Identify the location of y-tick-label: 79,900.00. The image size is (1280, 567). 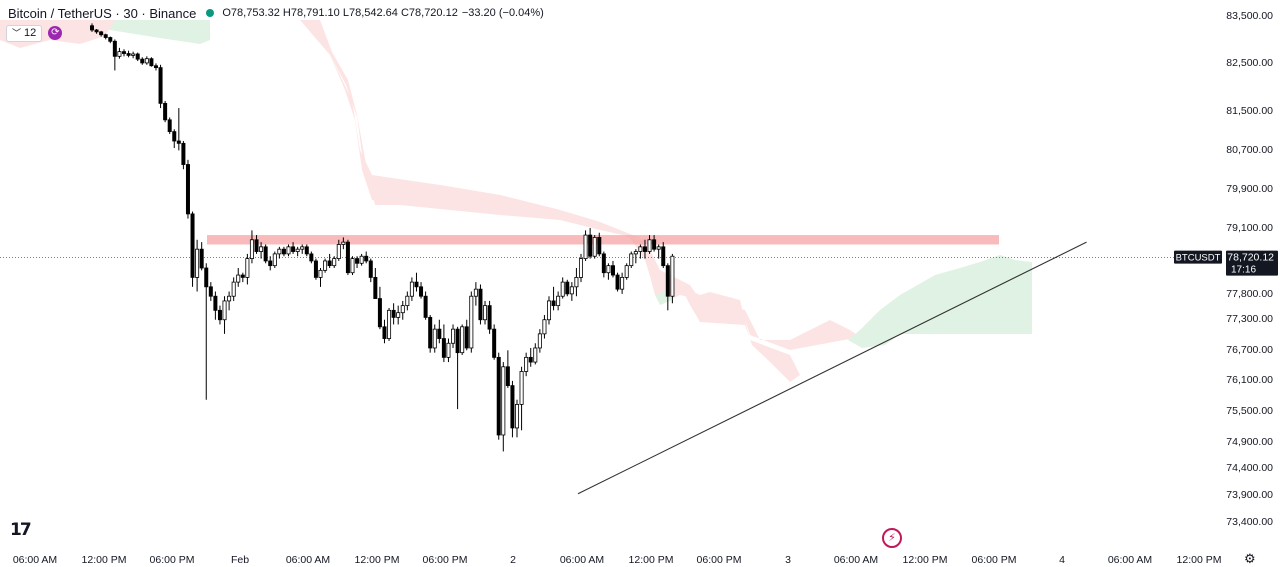
(1249, 189).